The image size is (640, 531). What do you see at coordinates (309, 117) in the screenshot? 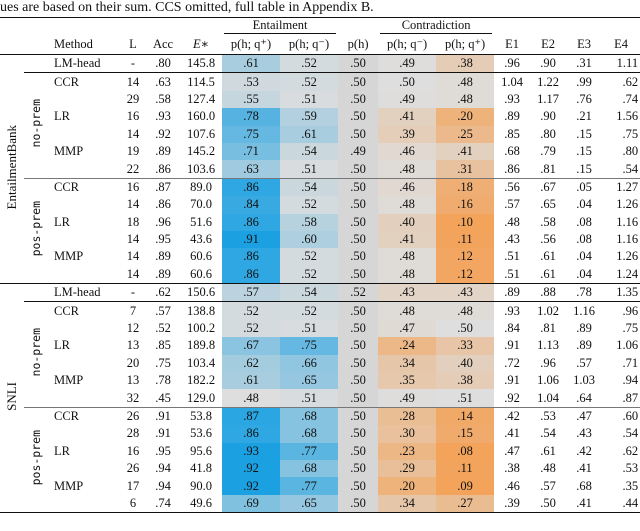
I see `value-cell: .59` at bounding box center [309, 117].